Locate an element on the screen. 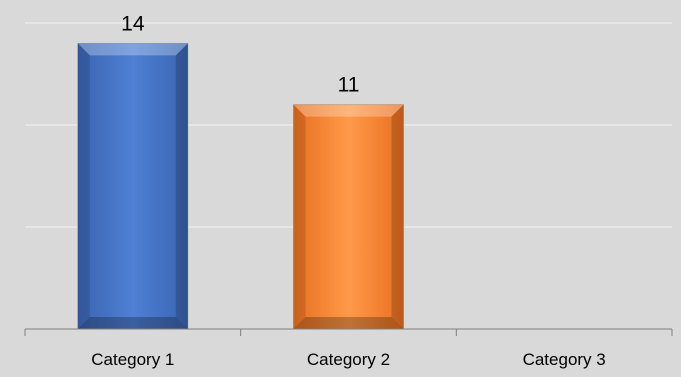 The width and height of the screenshot is (681, 377). data-label: 14 is located at coordinates (133, 23).